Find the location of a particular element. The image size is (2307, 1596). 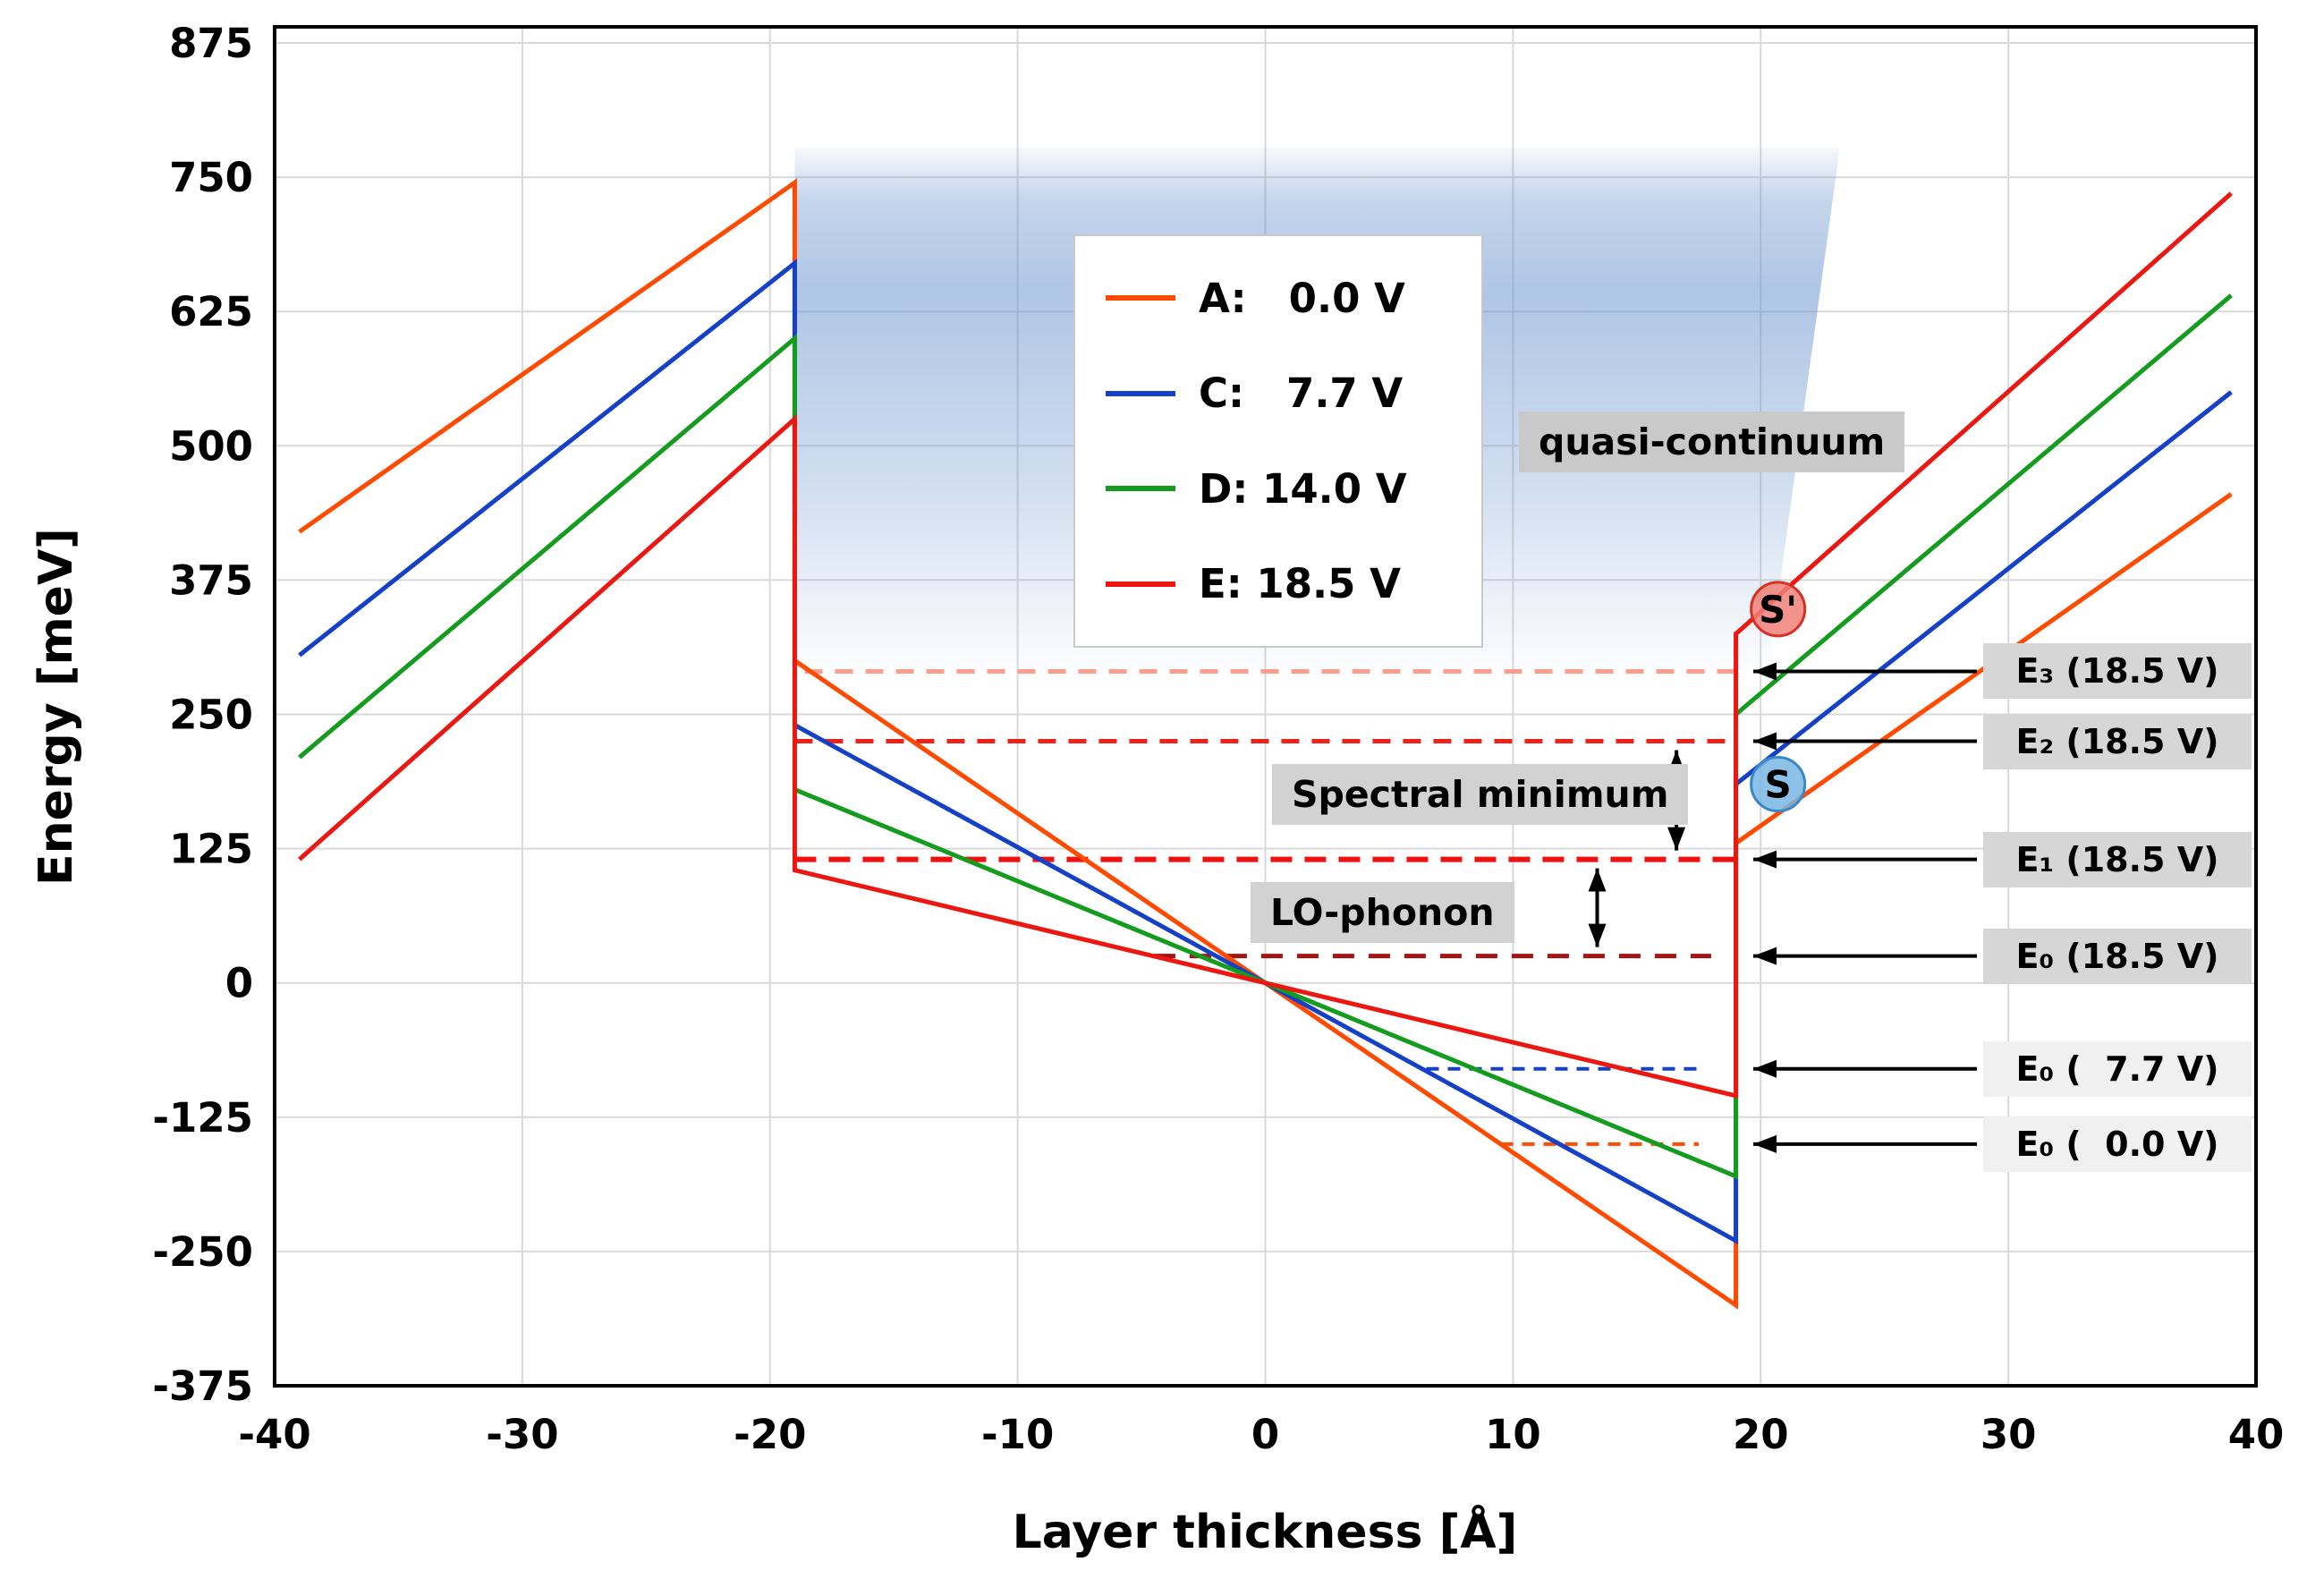

legend-item: A: 0.0 V is located at coordinates (1293, 299).